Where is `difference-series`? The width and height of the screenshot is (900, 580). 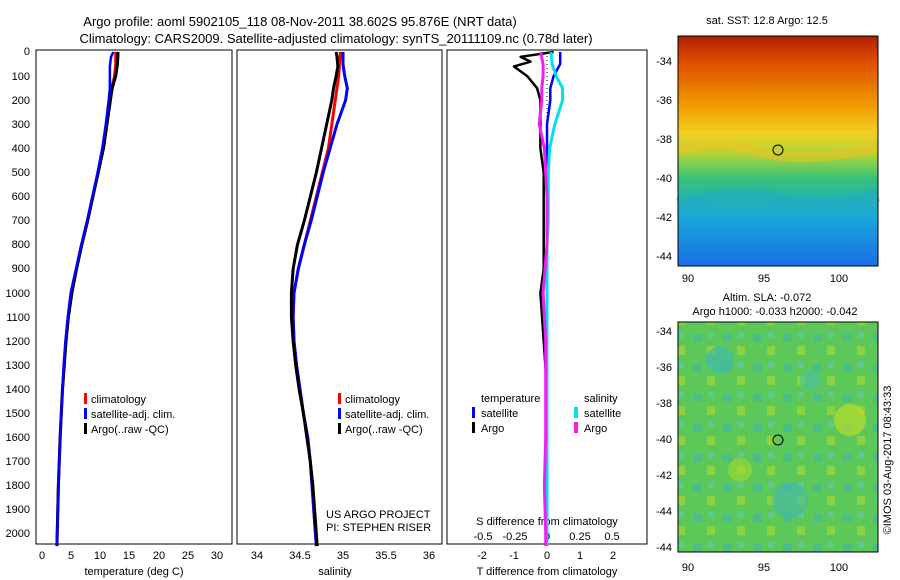 difference-series is located at coordinates (538, 298).